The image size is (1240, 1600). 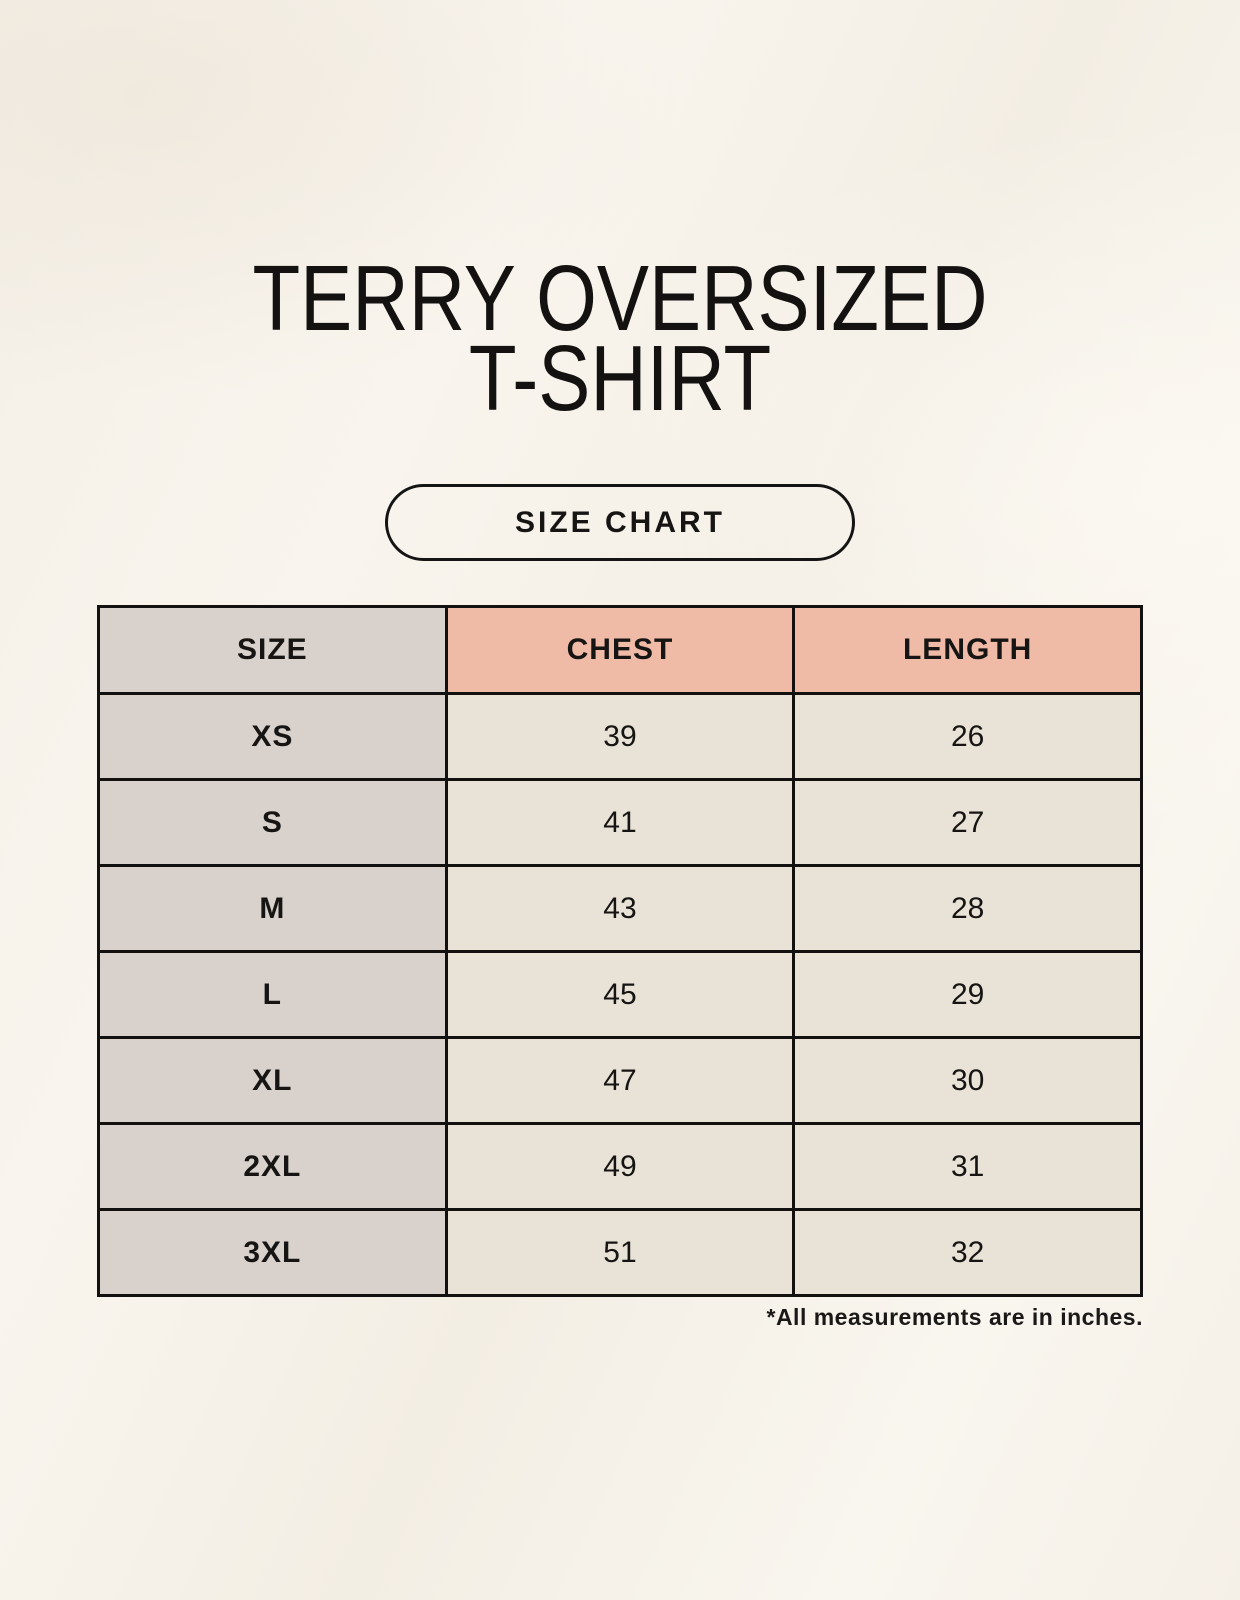 I want to click on table-row: 3XL 51 32, so click(x=620, y=1252).